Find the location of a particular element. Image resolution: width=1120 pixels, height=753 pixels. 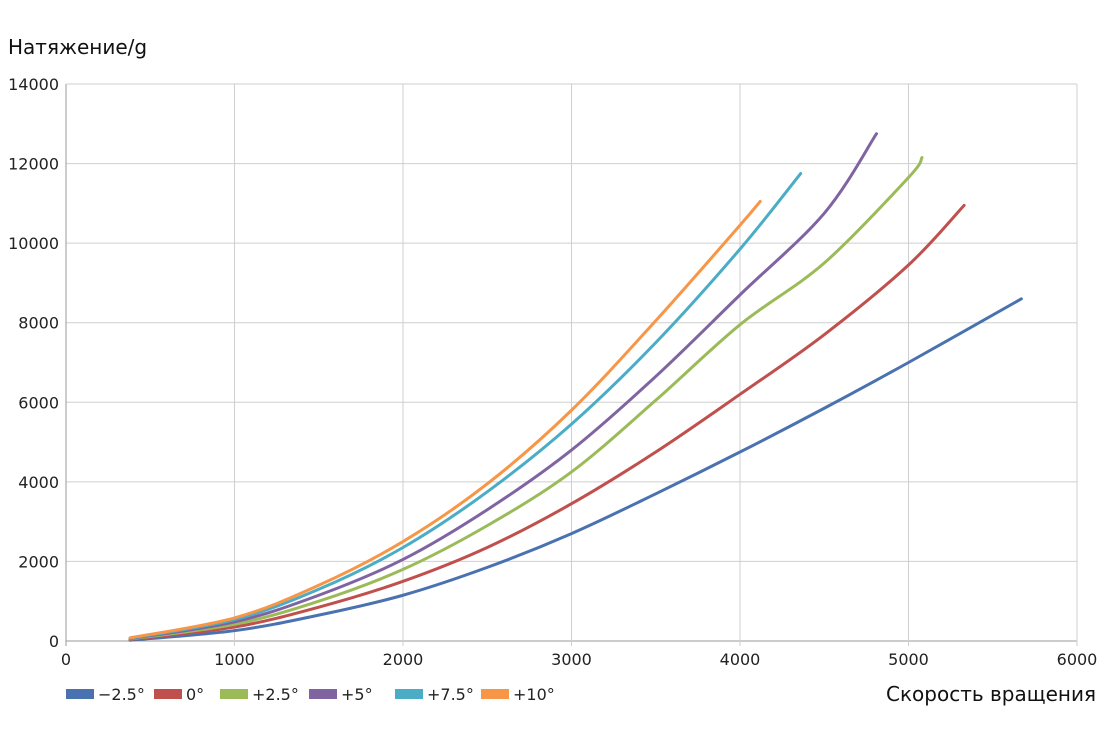

y-tick-label: 6000 is located at coordinates (38, 402).